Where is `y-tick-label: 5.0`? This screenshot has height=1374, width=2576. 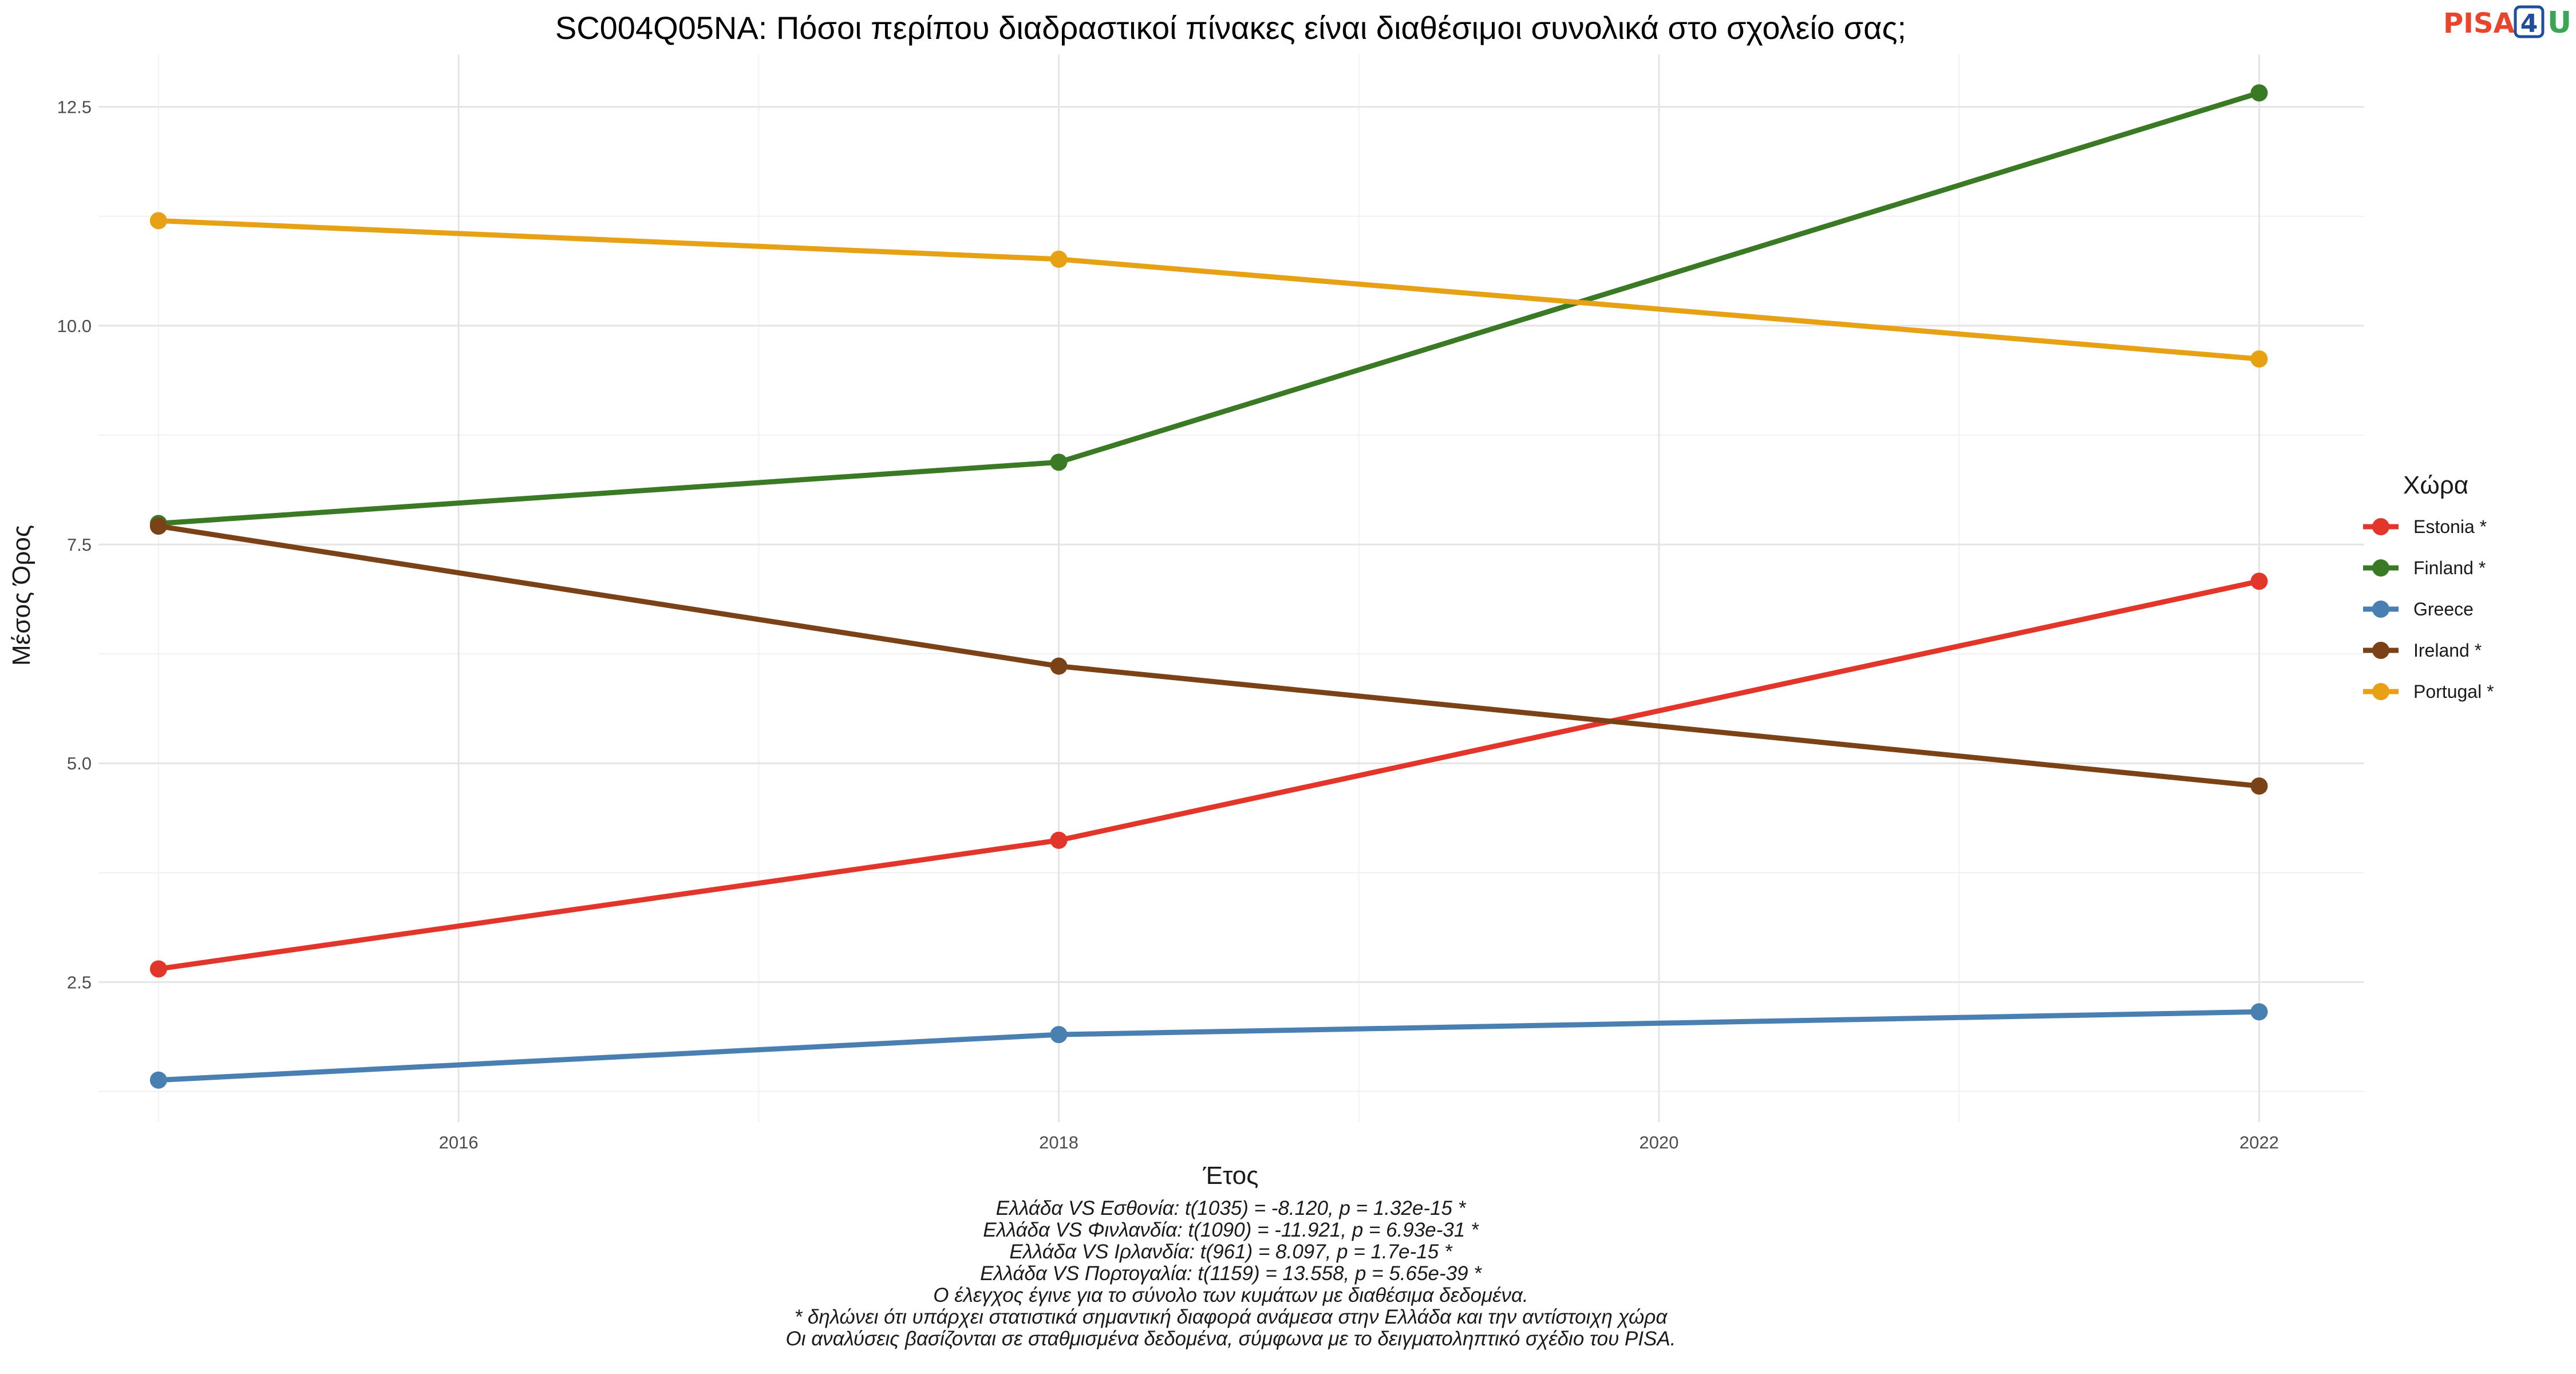
y-tick-label: 5.0 is located at coordinates (79, 763).